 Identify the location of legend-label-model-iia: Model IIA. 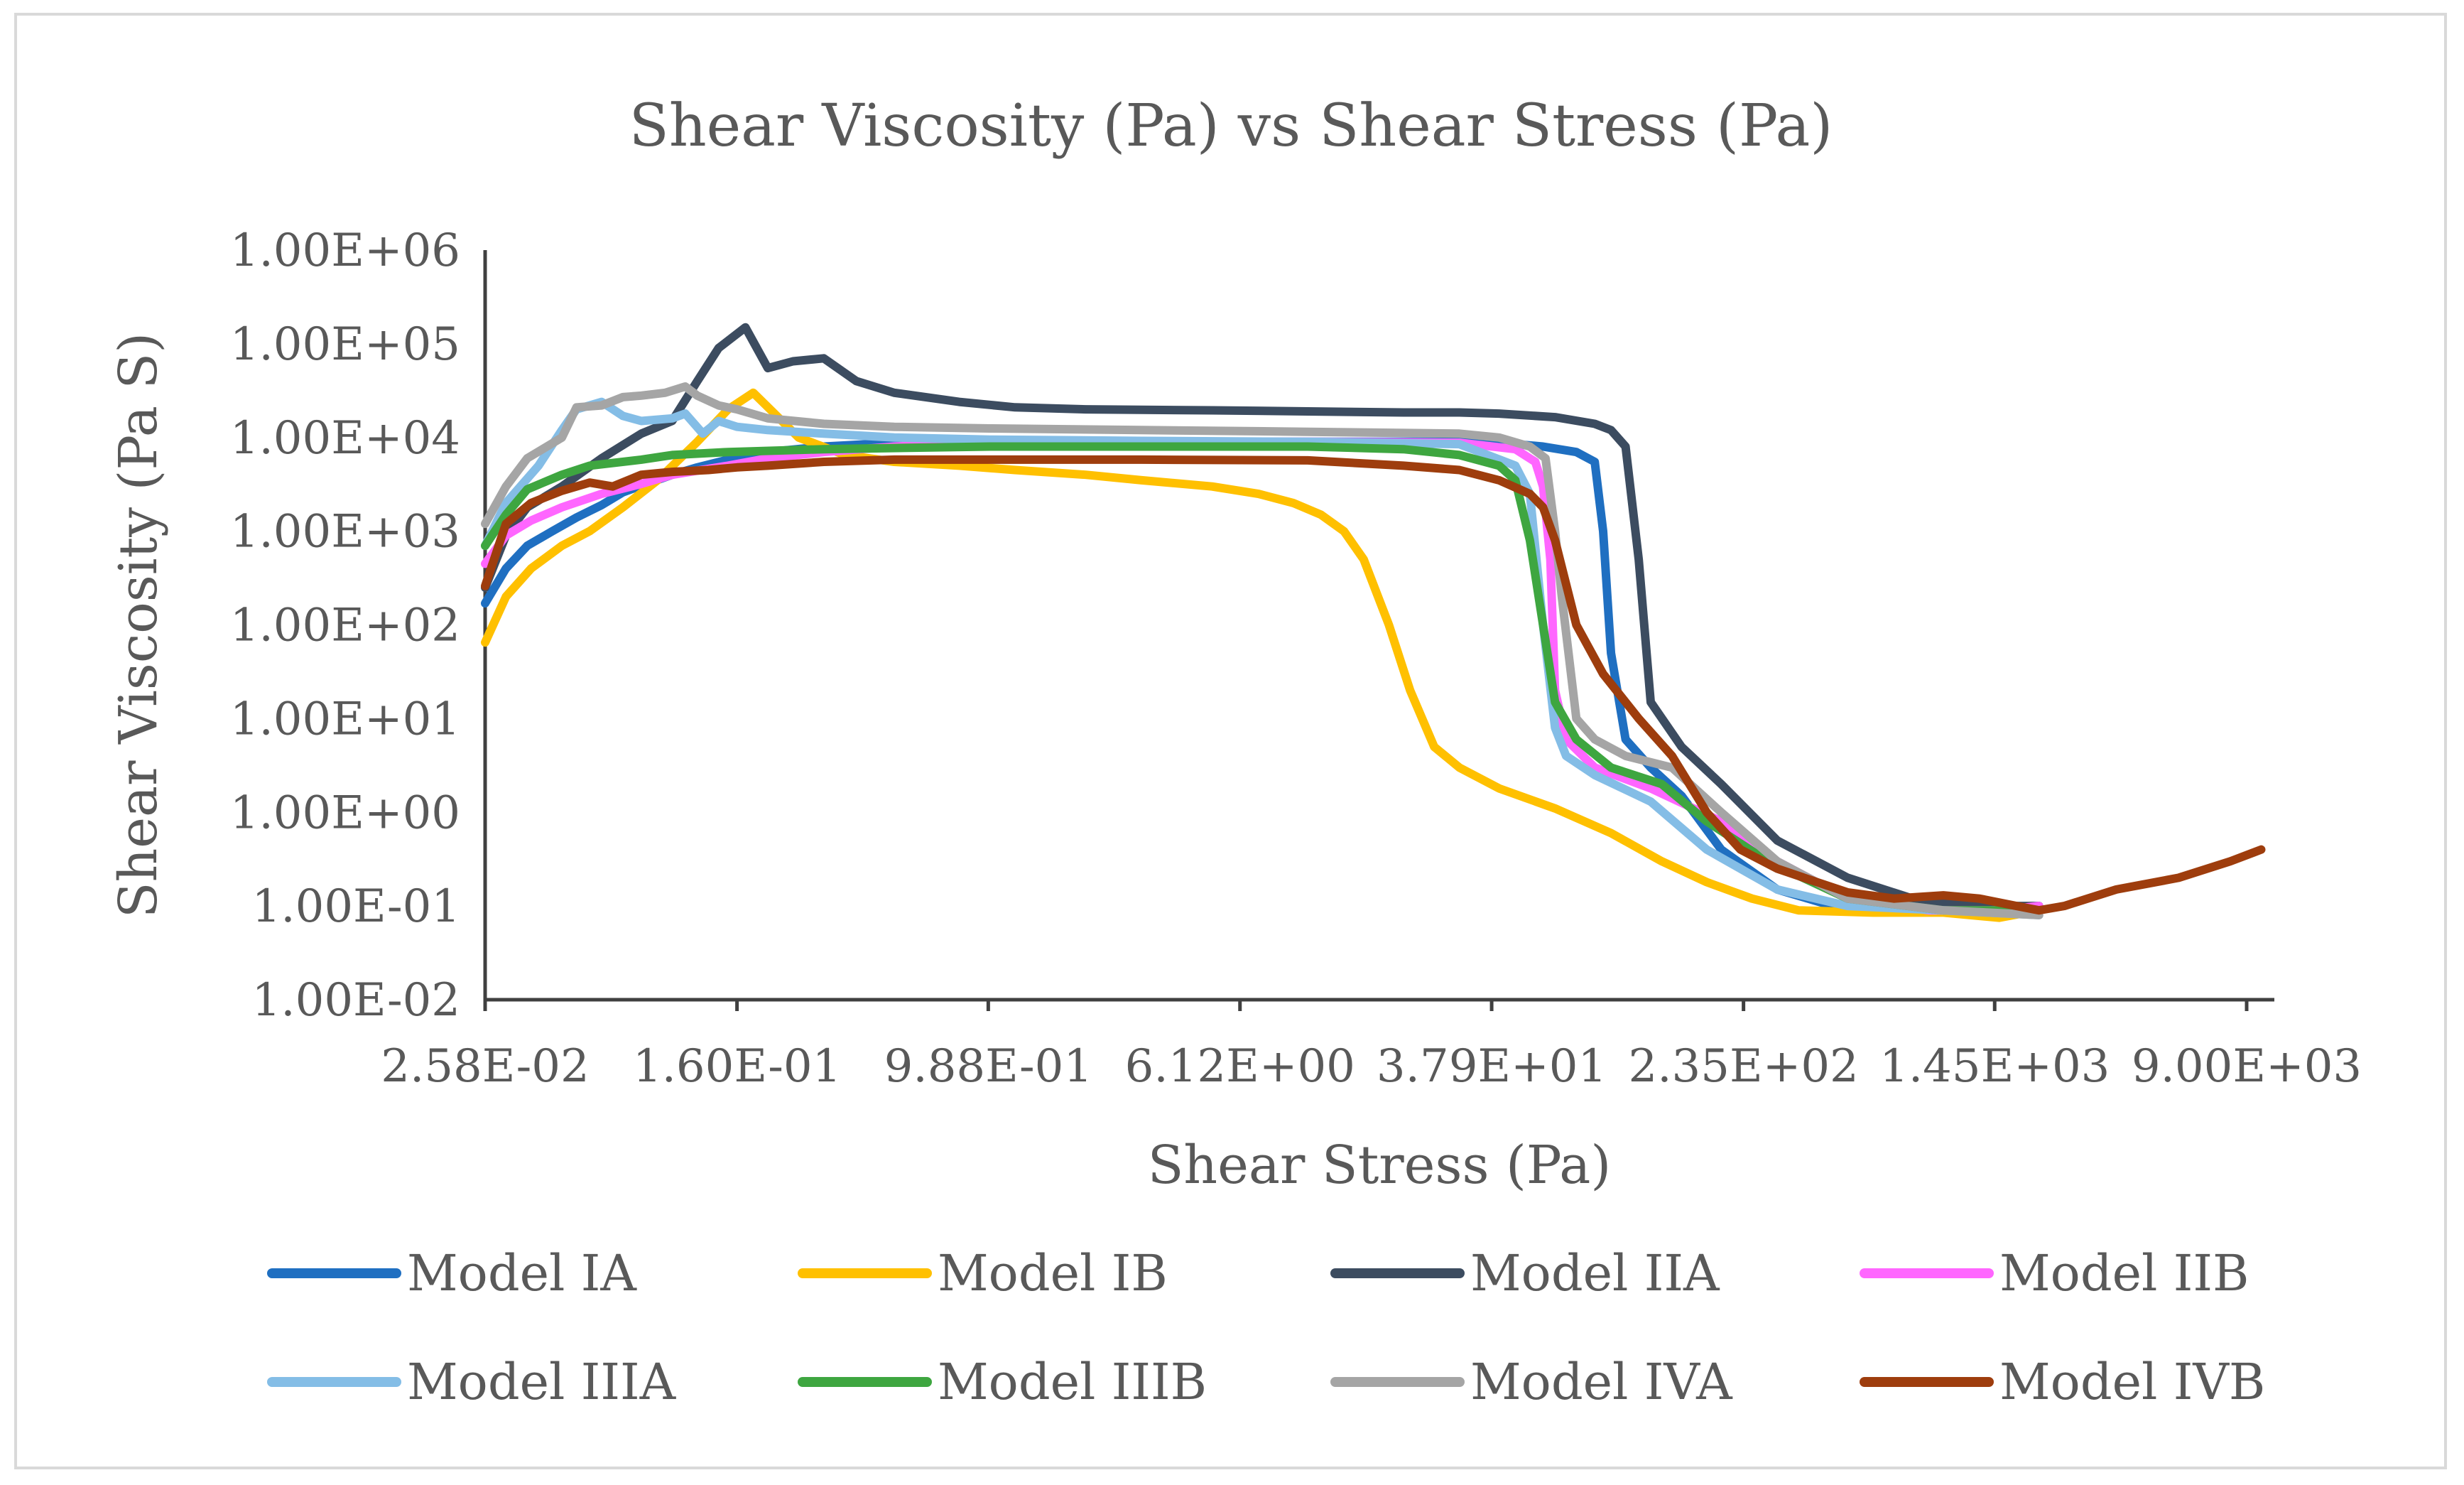
(1595, 1273).